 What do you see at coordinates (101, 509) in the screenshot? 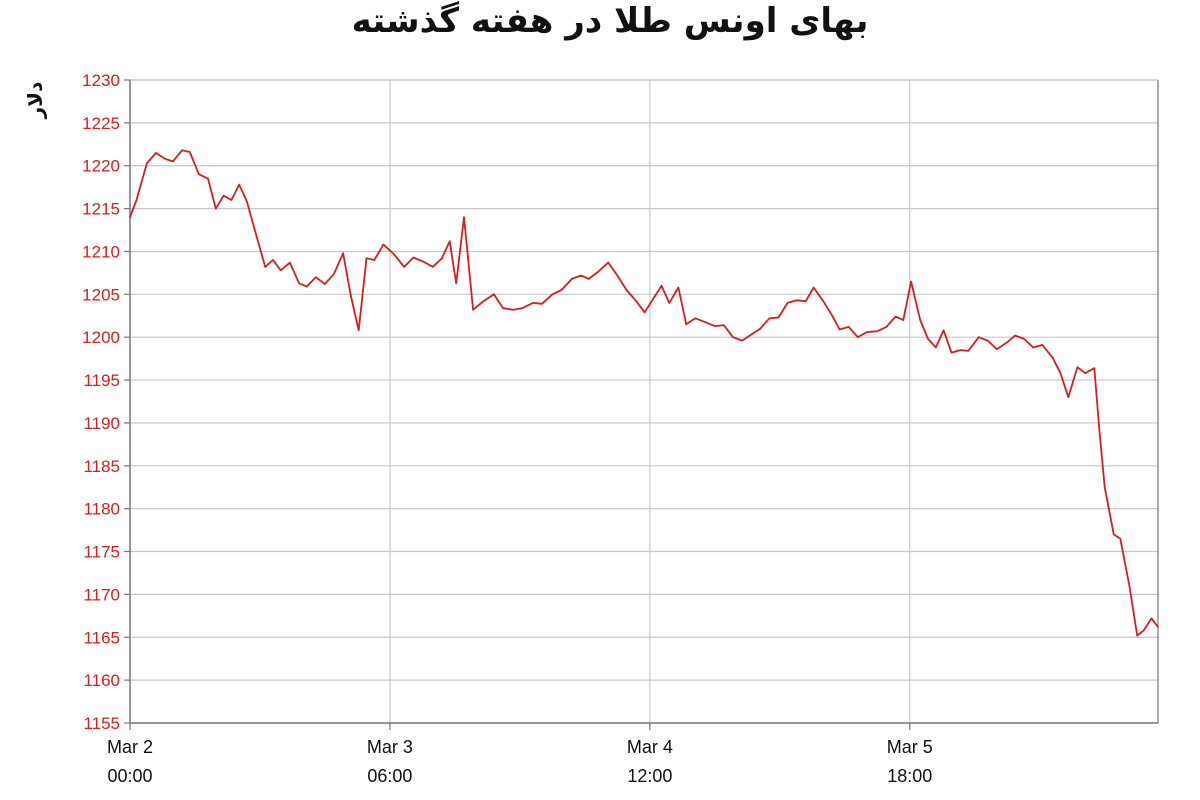
I see `y-tick-label: 1180` at bounding box center [101, 509].